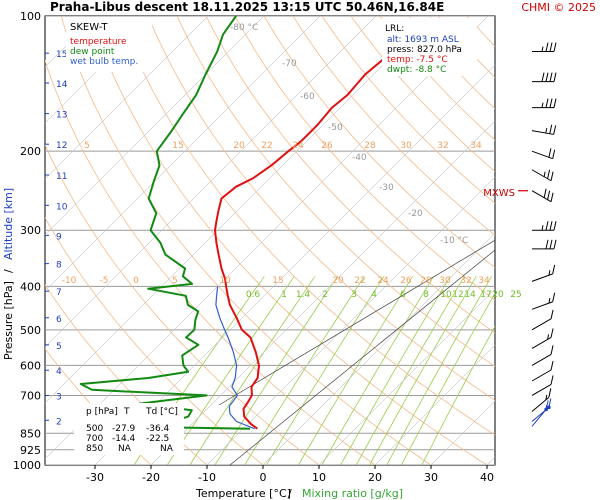 The image size is (600, 500). What do you see at coordinates (374, 295) in the screenshot?
I see `mixing-ratio-label: 4` at bounding box center [374, 295].